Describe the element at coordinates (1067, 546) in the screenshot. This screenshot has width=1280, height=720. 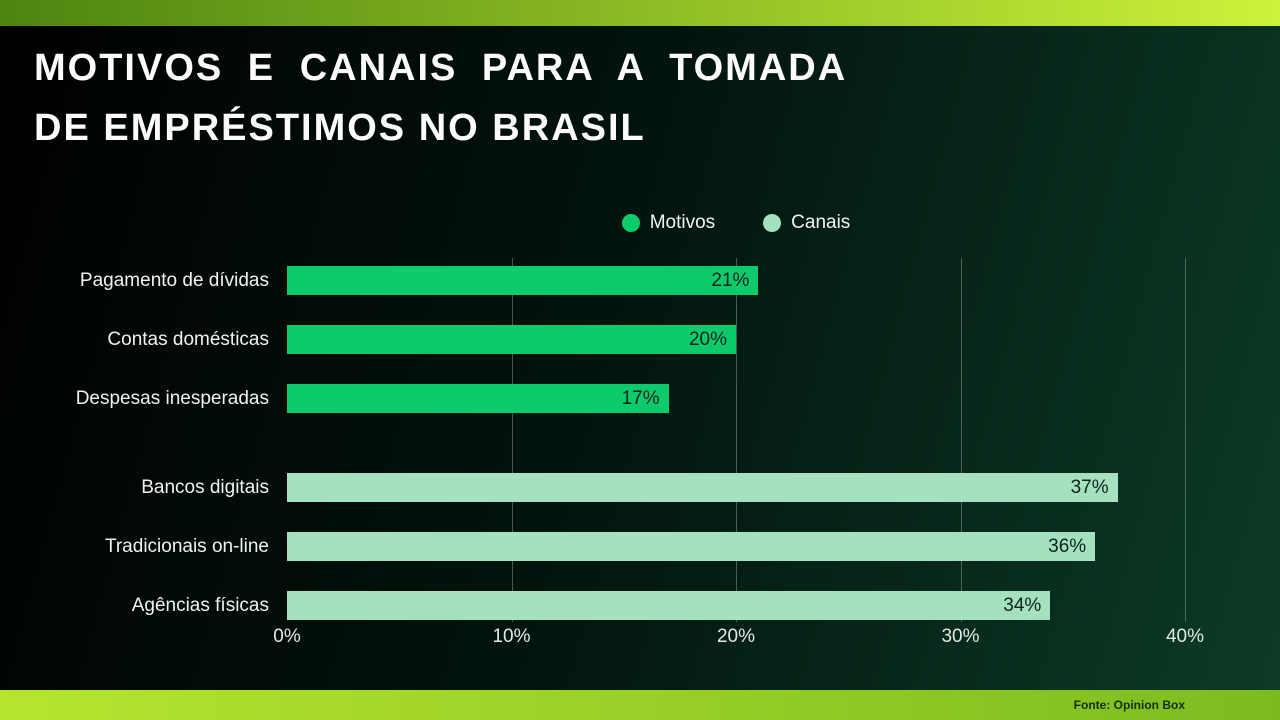
I see `value-label: 36%` at that location.